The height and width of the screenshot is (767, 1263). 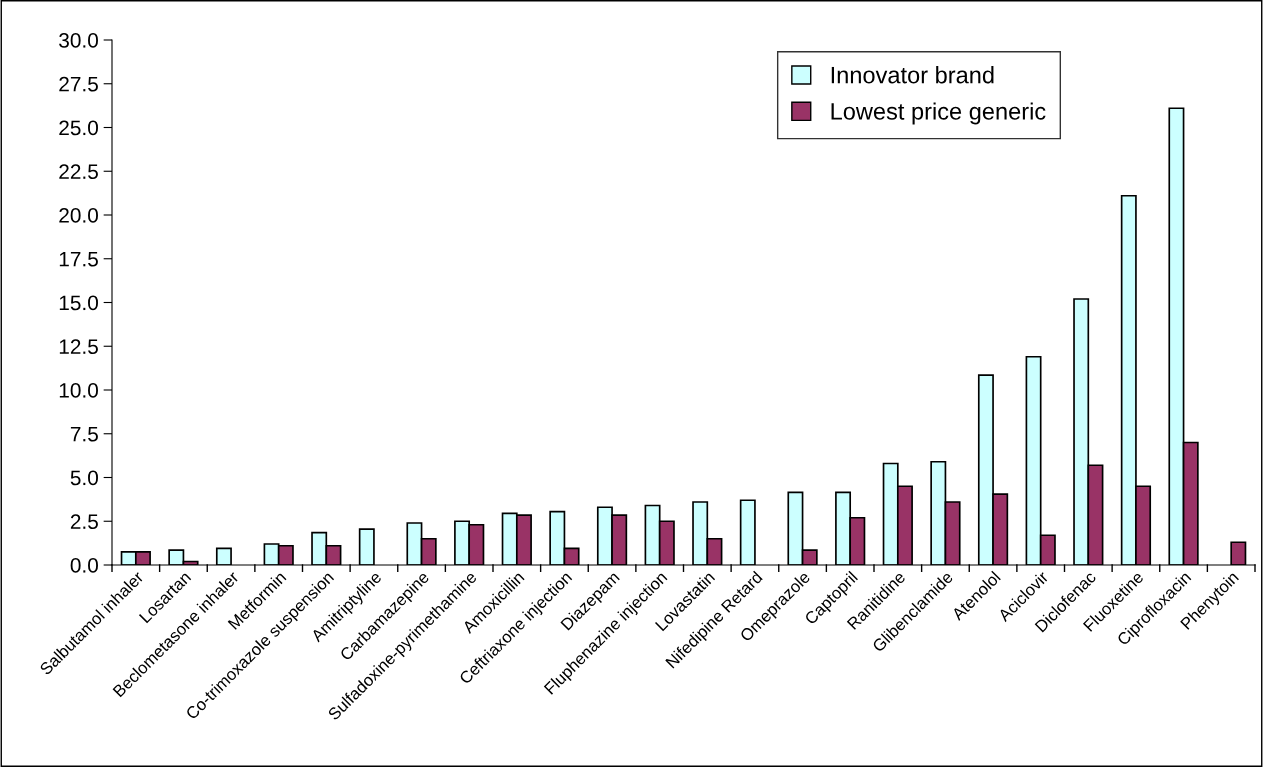 I want to click on y-tick-label: 15.0, so click(x=78, y=303).